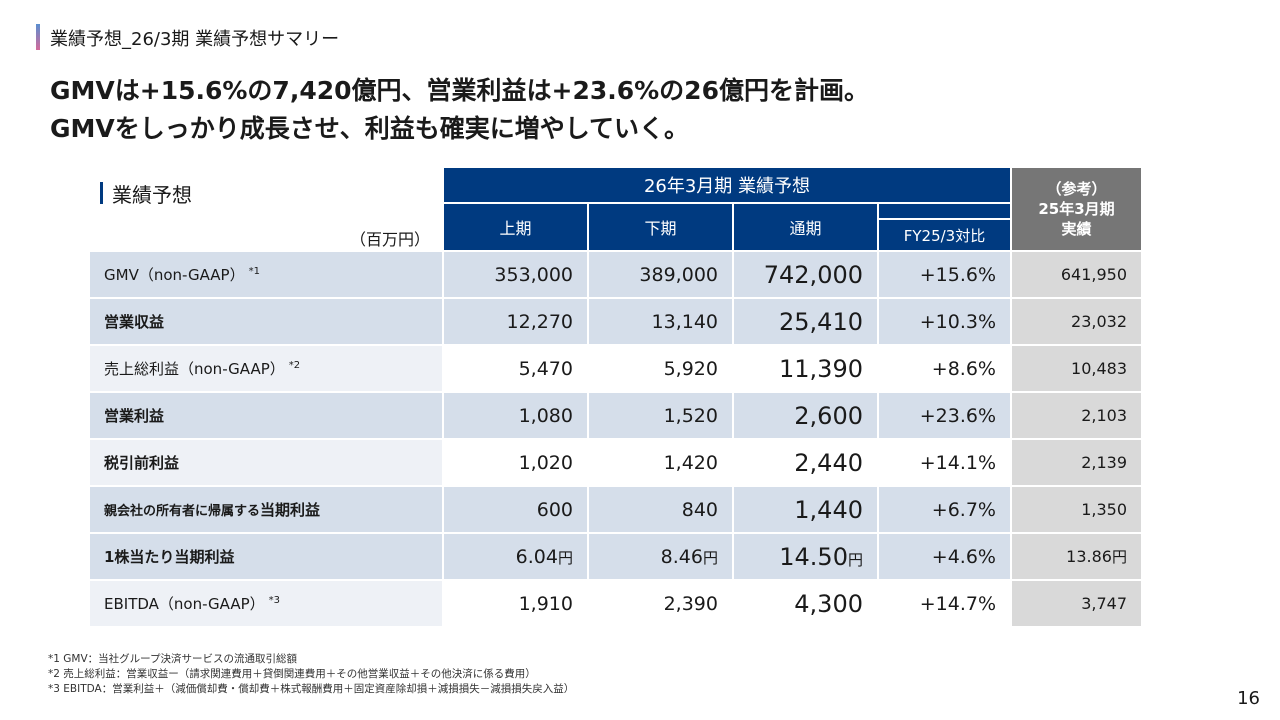 This screenshot has height=720, width=1280. I want to click on cell-full-year: 2,440, so click(805, 462).